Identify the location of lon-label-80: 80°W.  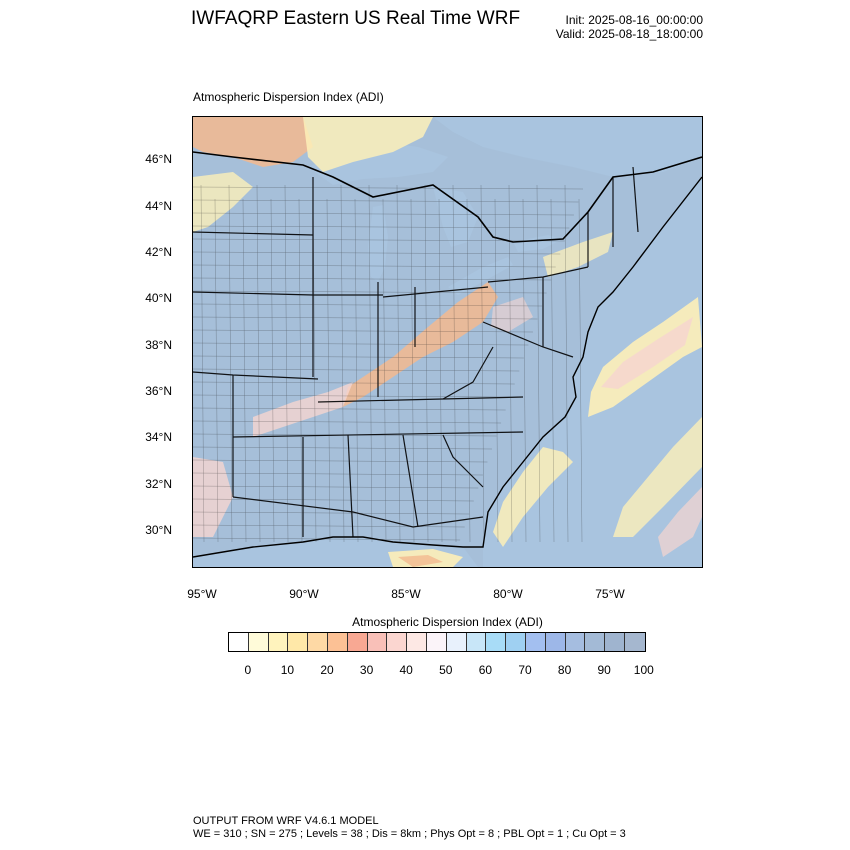
(508, 594).